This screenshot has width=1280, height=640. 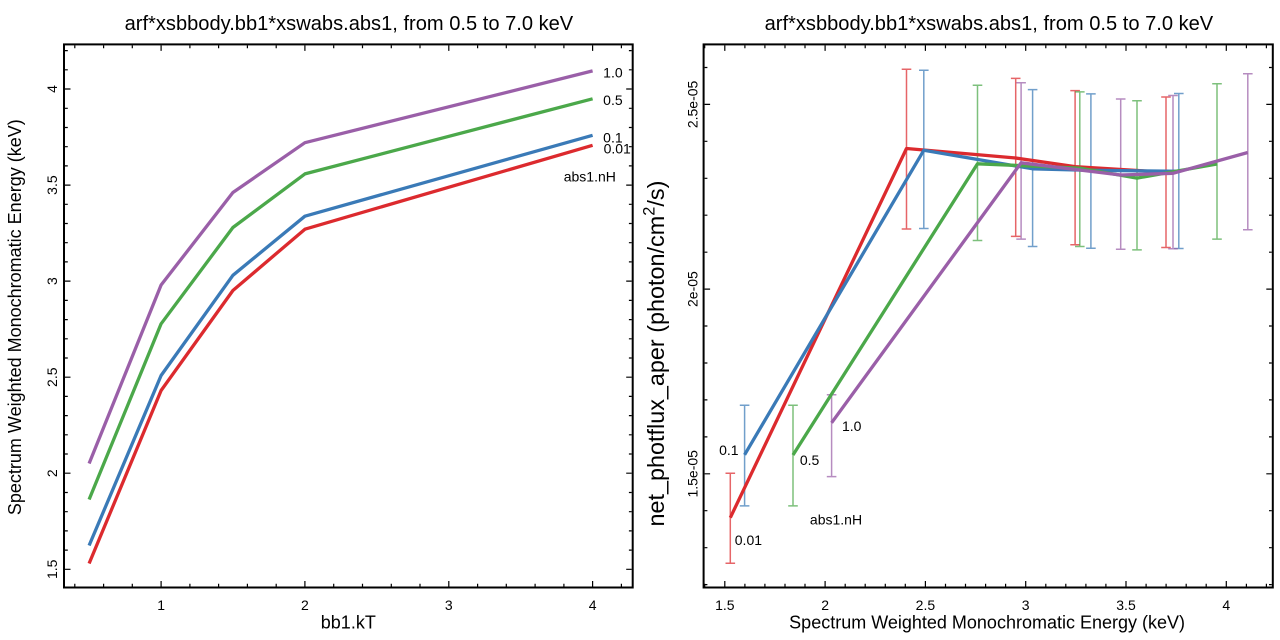 I want to click on svg-text: 2.5e-05, so click(x=692, y=104).